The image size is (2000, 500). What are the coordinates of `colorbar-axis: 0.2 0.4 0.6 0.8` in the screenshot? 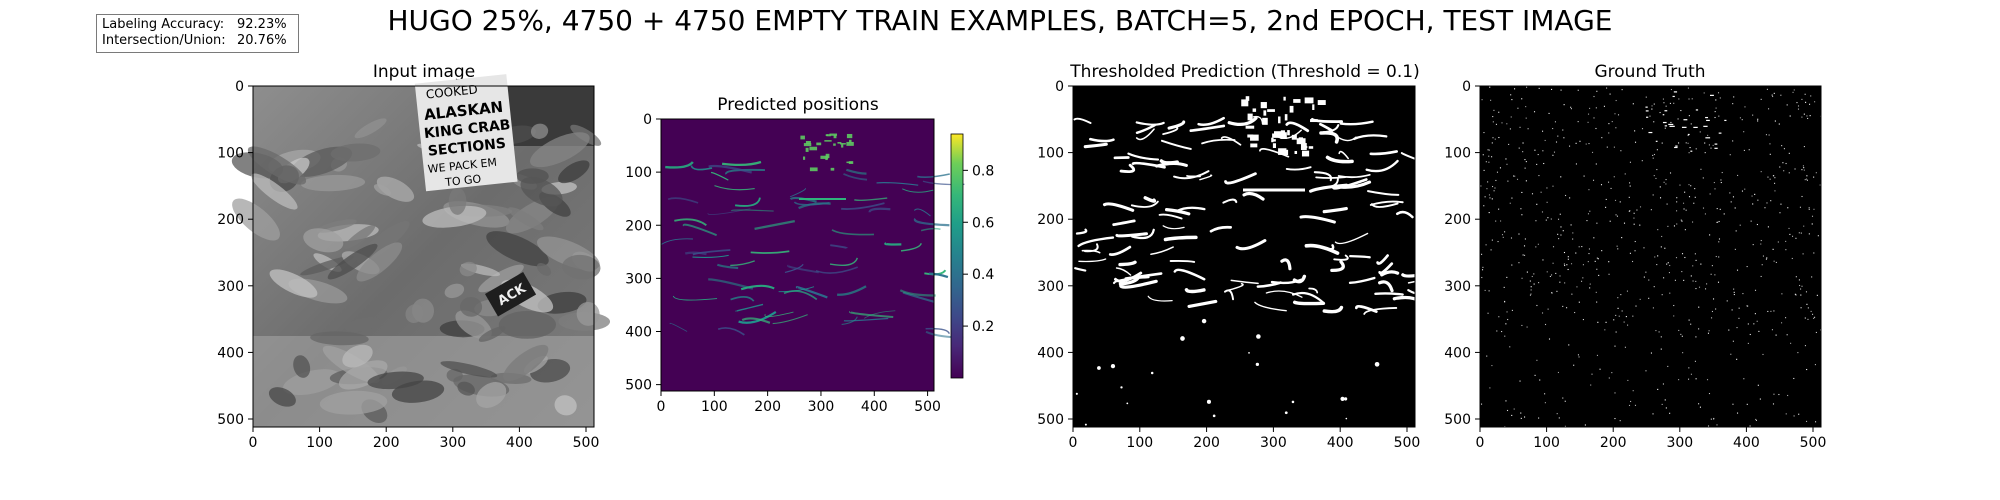 It's located at (978, 249).